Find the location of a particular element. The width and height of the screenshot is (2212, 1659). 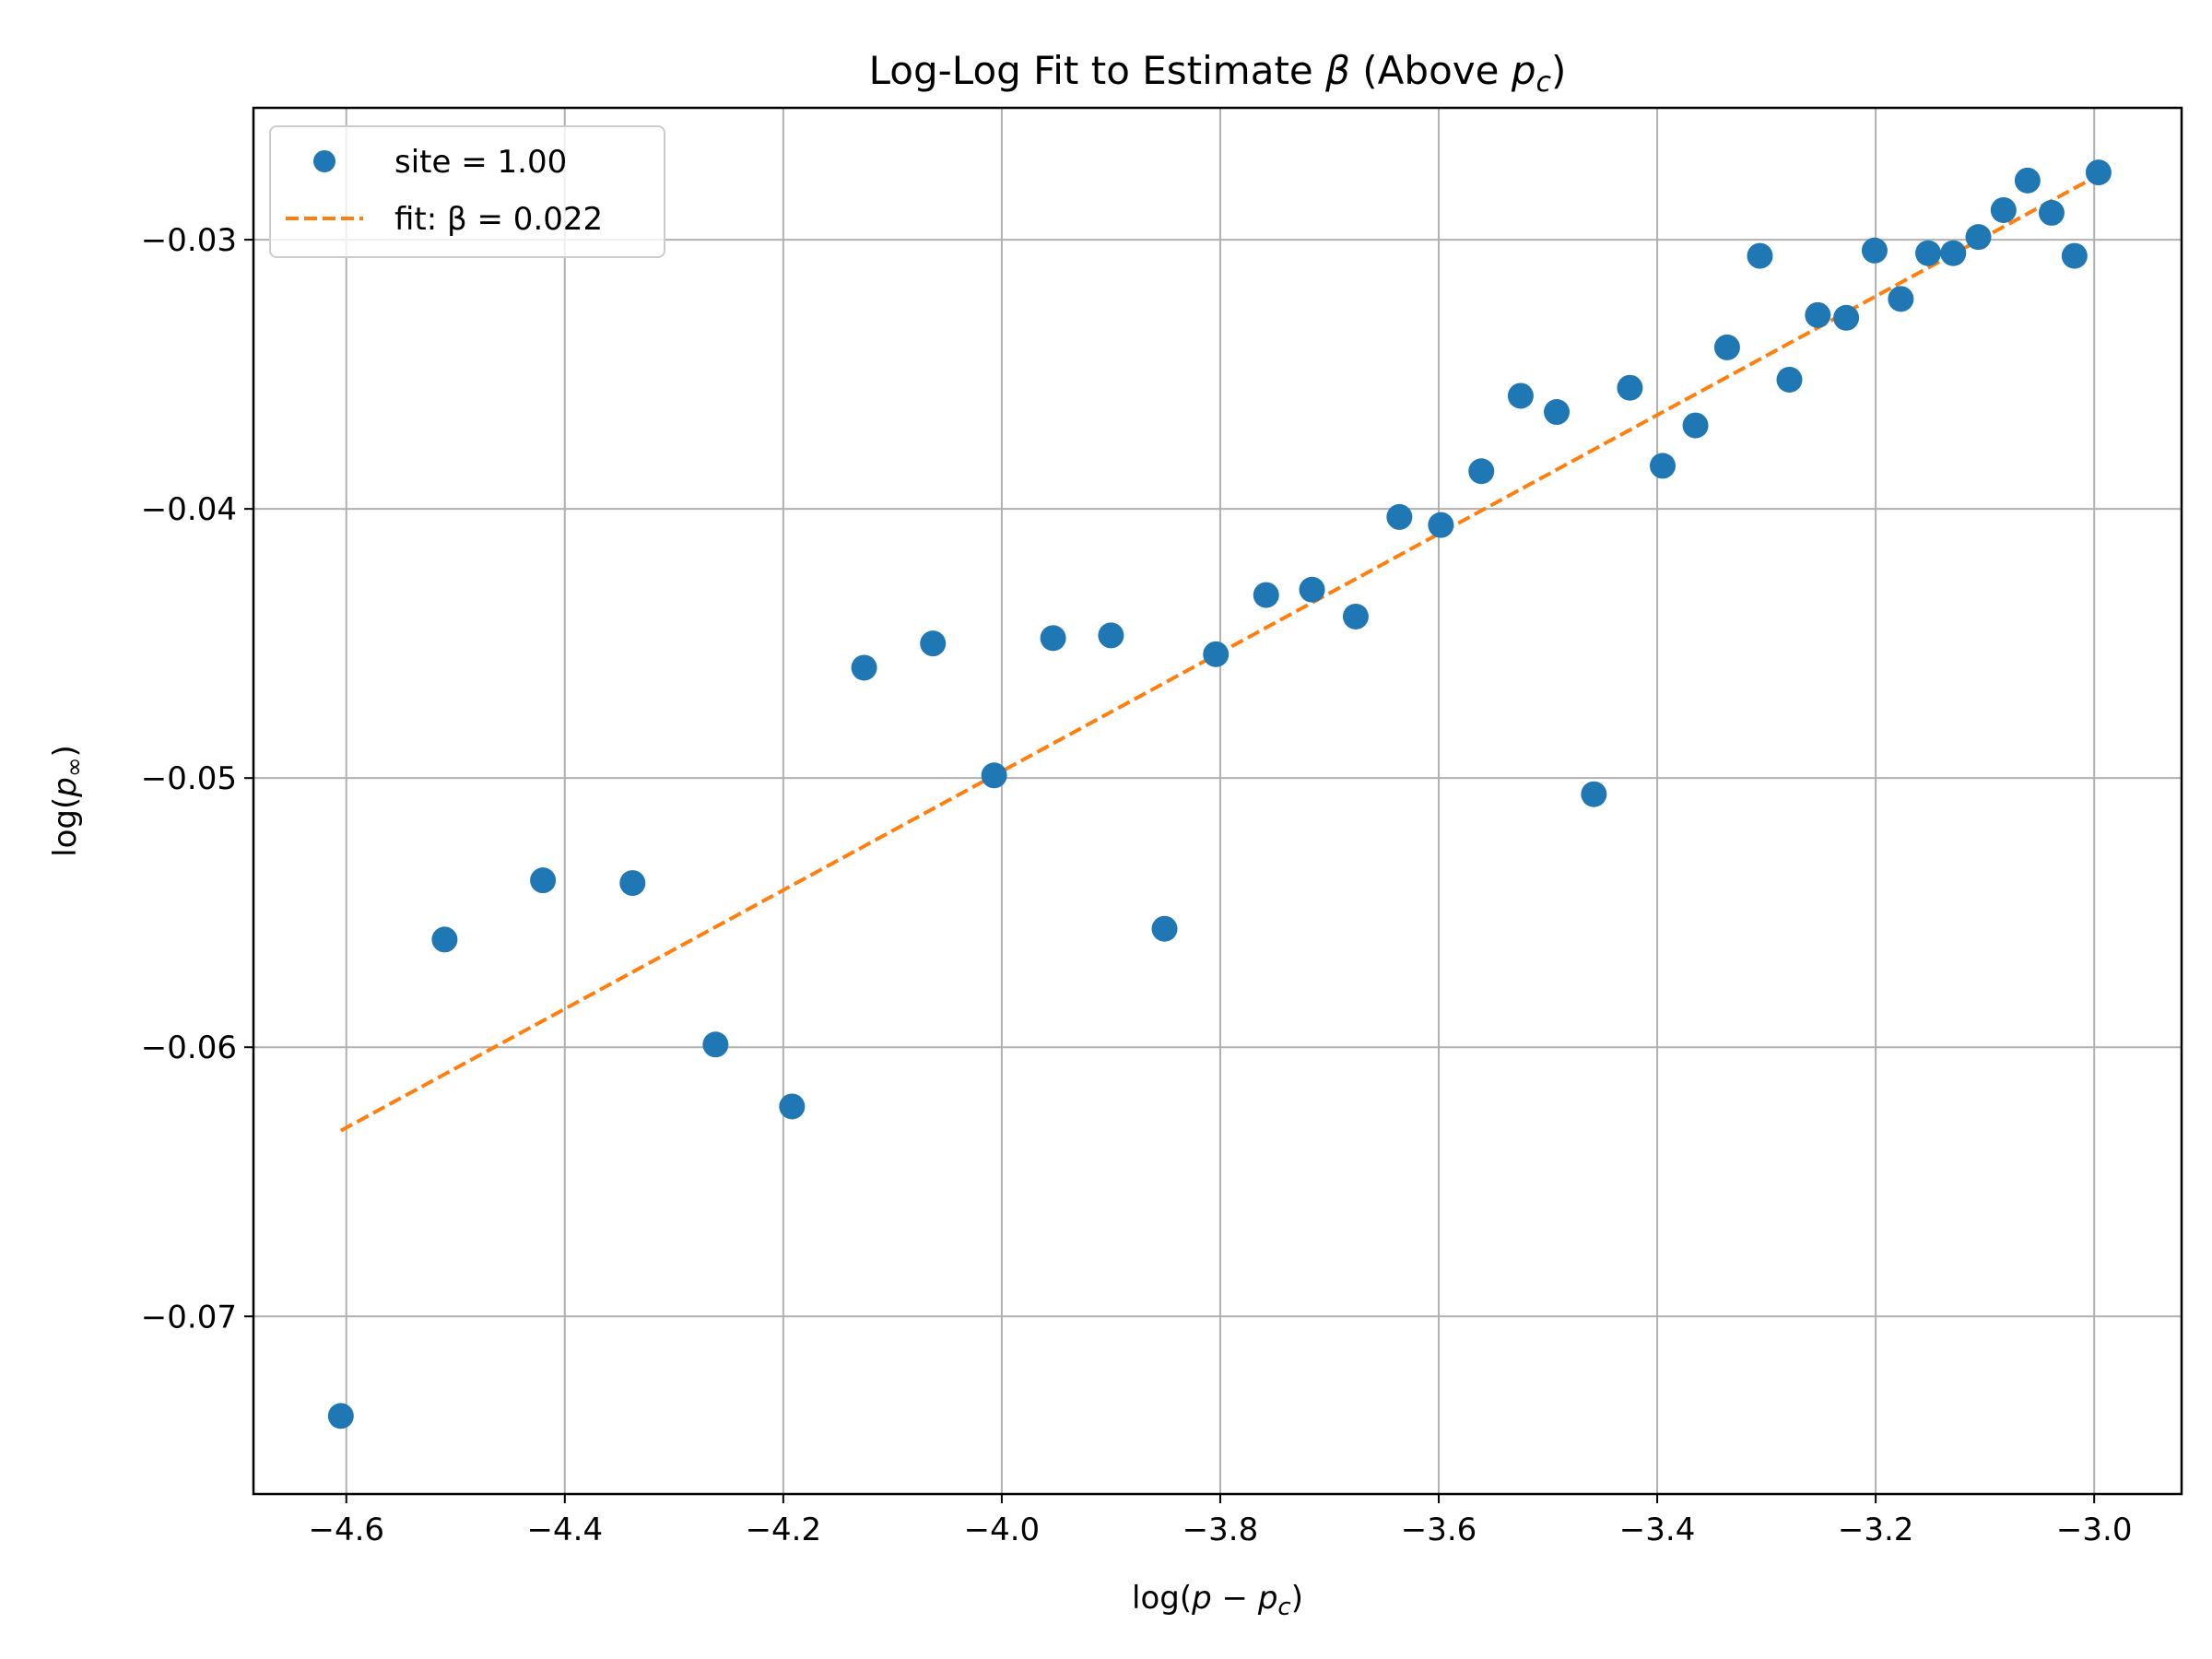

x-tick-label: −4.2 is located at coordinates (784, 1530).